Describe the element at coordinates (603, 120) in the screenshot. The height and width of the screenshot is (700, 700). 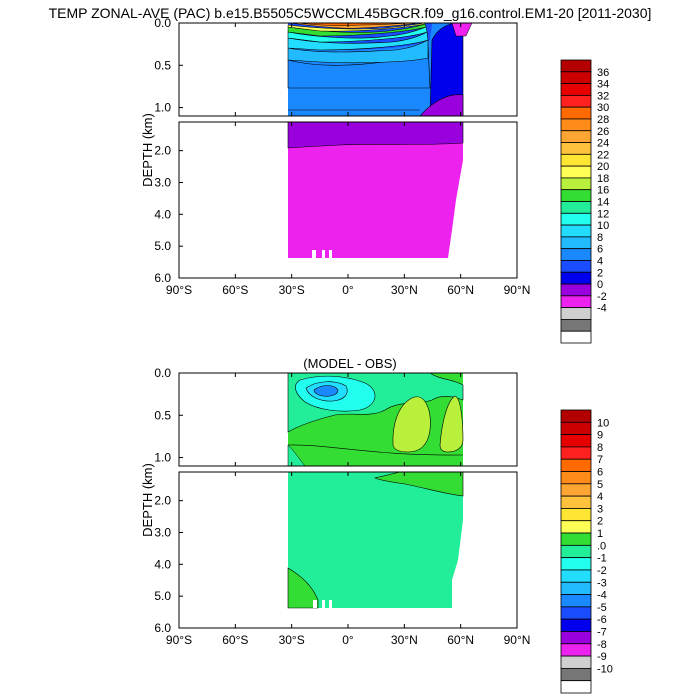
I see `colorbar-label: 28` at that location.